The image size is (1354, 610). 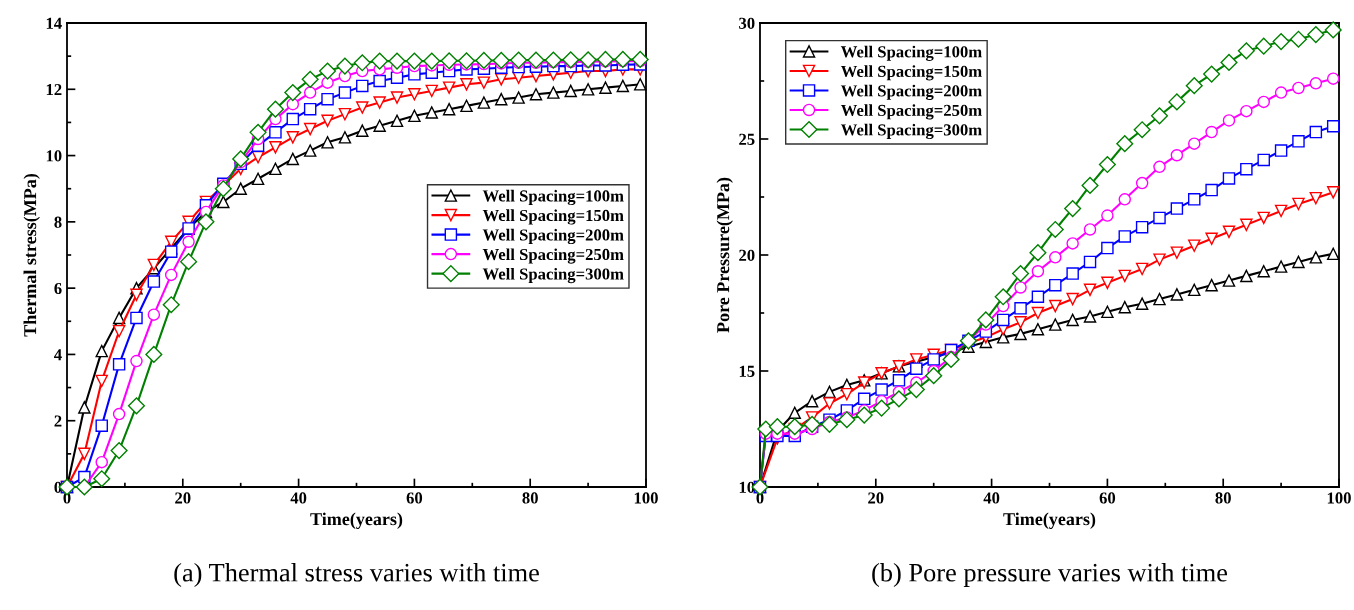 I want to click on y-tick-label: 4, so click(x=58, y=355).